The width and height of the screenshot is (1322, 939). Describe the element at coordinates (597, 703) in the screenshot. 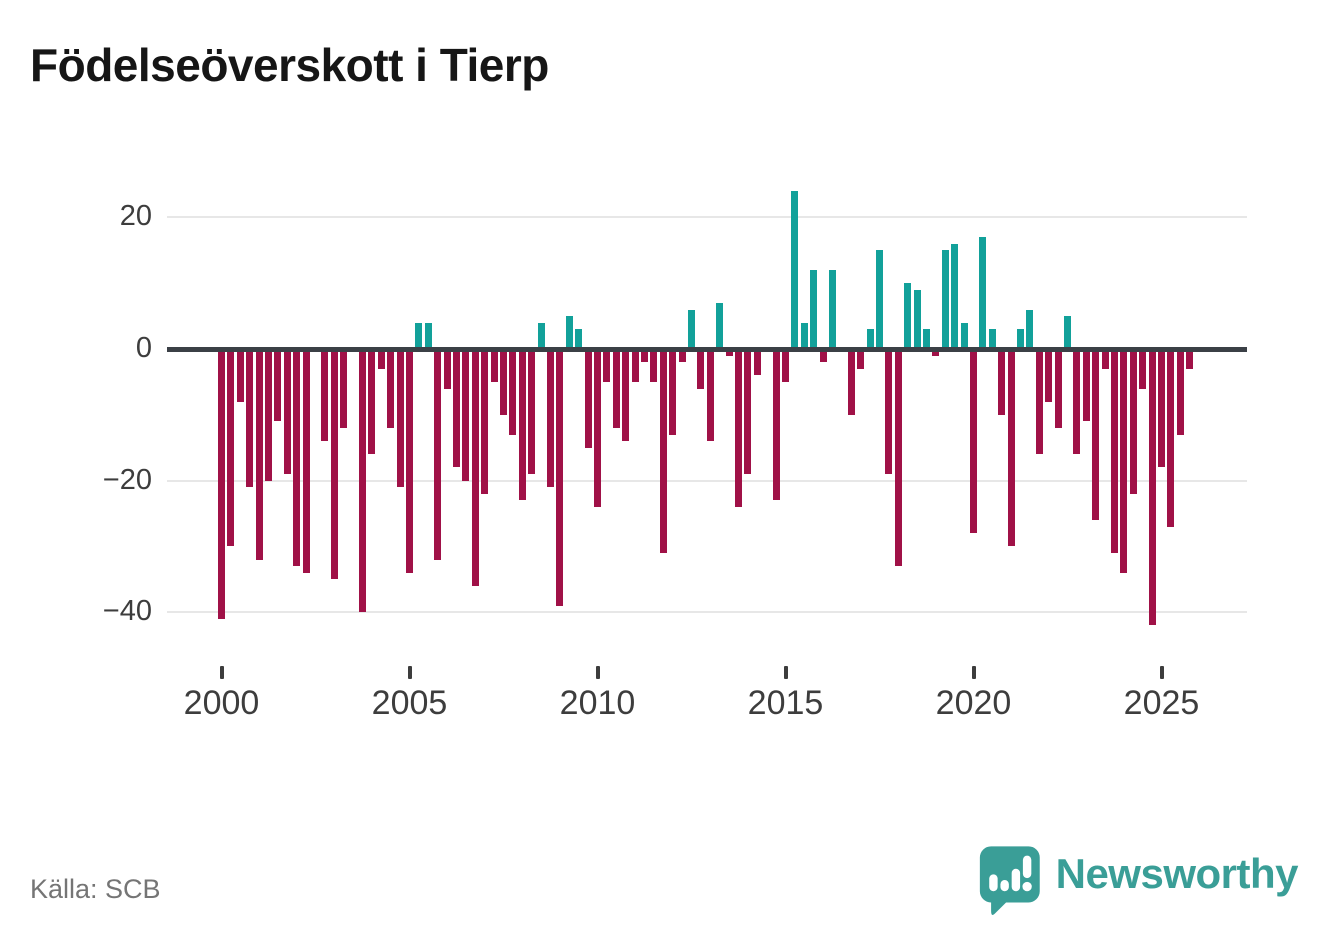

I see `x-axis-tick-label: 2010` at that location.